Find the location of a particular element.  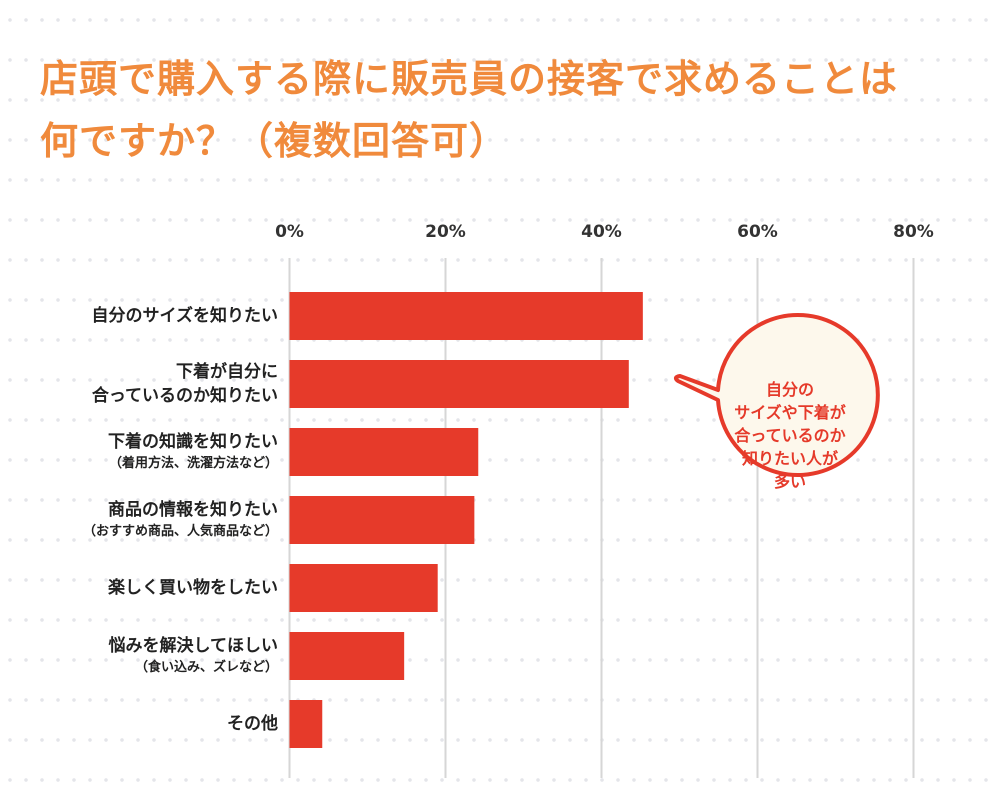

x-tick-label: 40% is located at coordinates (601, 232).